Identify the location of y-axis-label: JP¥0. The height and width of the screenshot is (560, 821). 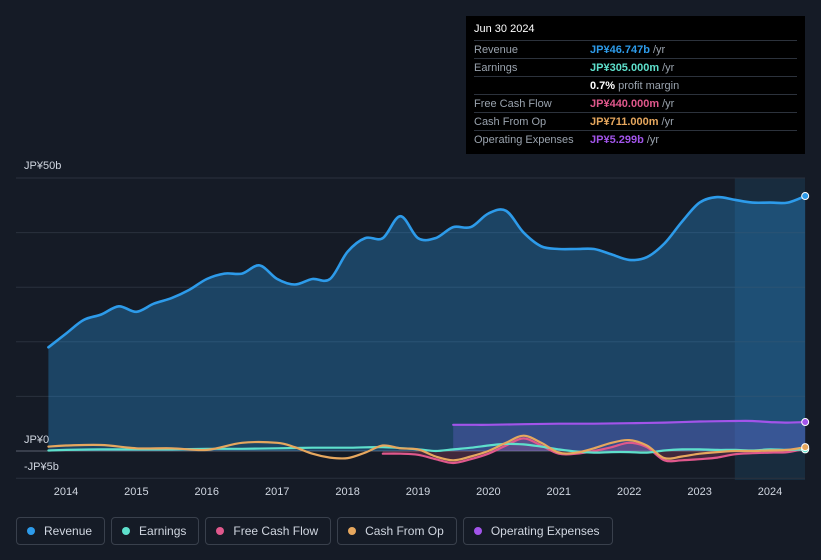
(36, 440).